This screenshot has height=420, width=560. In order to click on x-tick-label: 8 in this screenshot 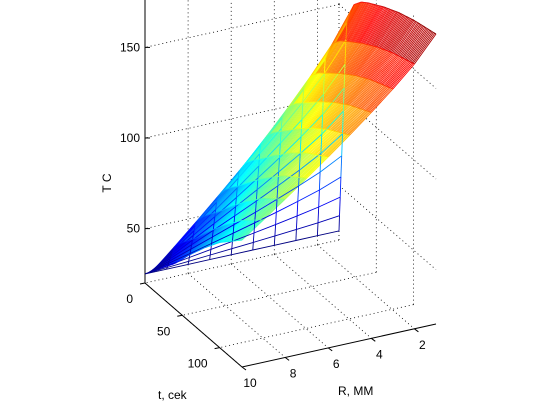, I will do `click(293, 373)`.